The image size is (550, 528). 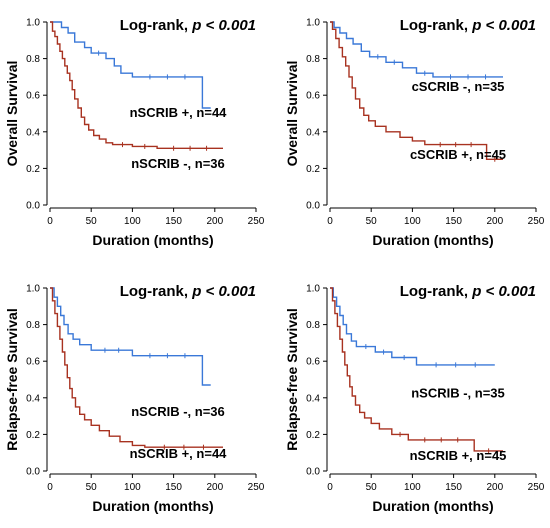 What do you see at coordinates (458, 455) in the screenshot?
I see `series-label-positive: nSCRIB +, n=45` at bounding box center [458, 455].